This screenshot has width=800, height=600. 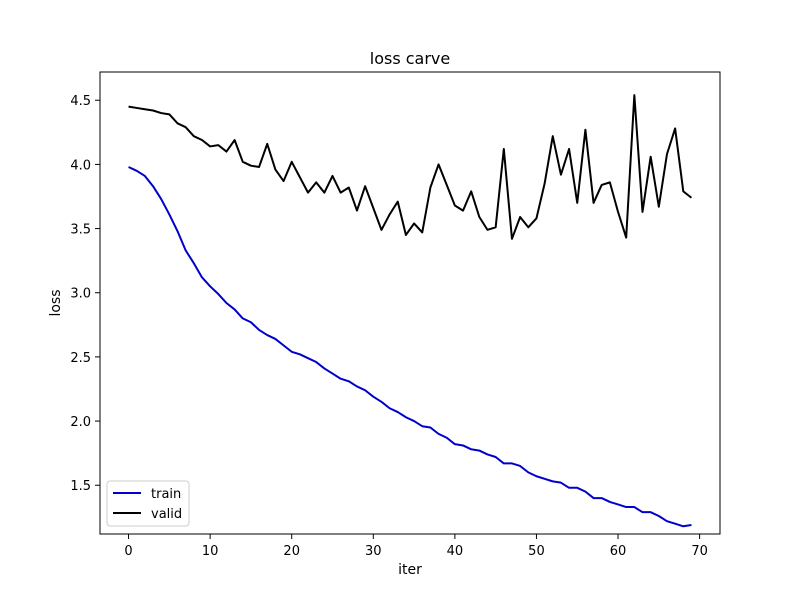 I want to click on x-tick-label: 0, so click(x=128, y=551).